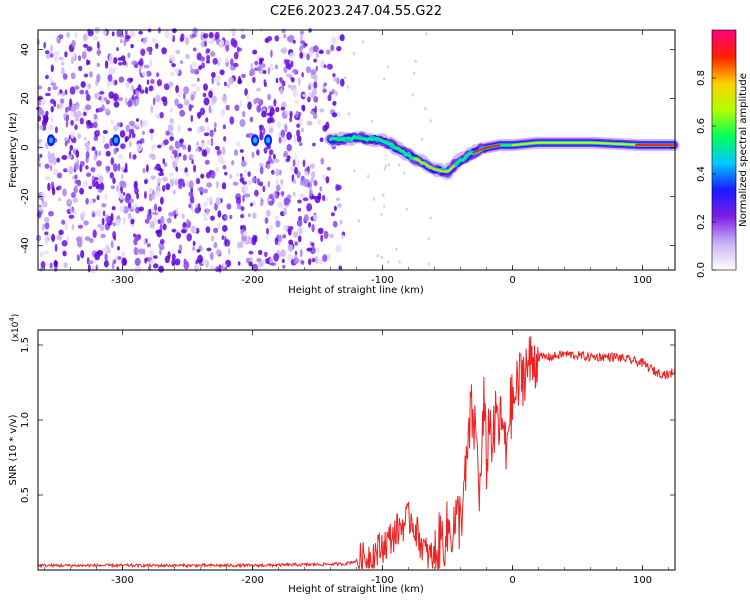  I want to click on snr-y-tick-label: 1.0, so click(25, 420).